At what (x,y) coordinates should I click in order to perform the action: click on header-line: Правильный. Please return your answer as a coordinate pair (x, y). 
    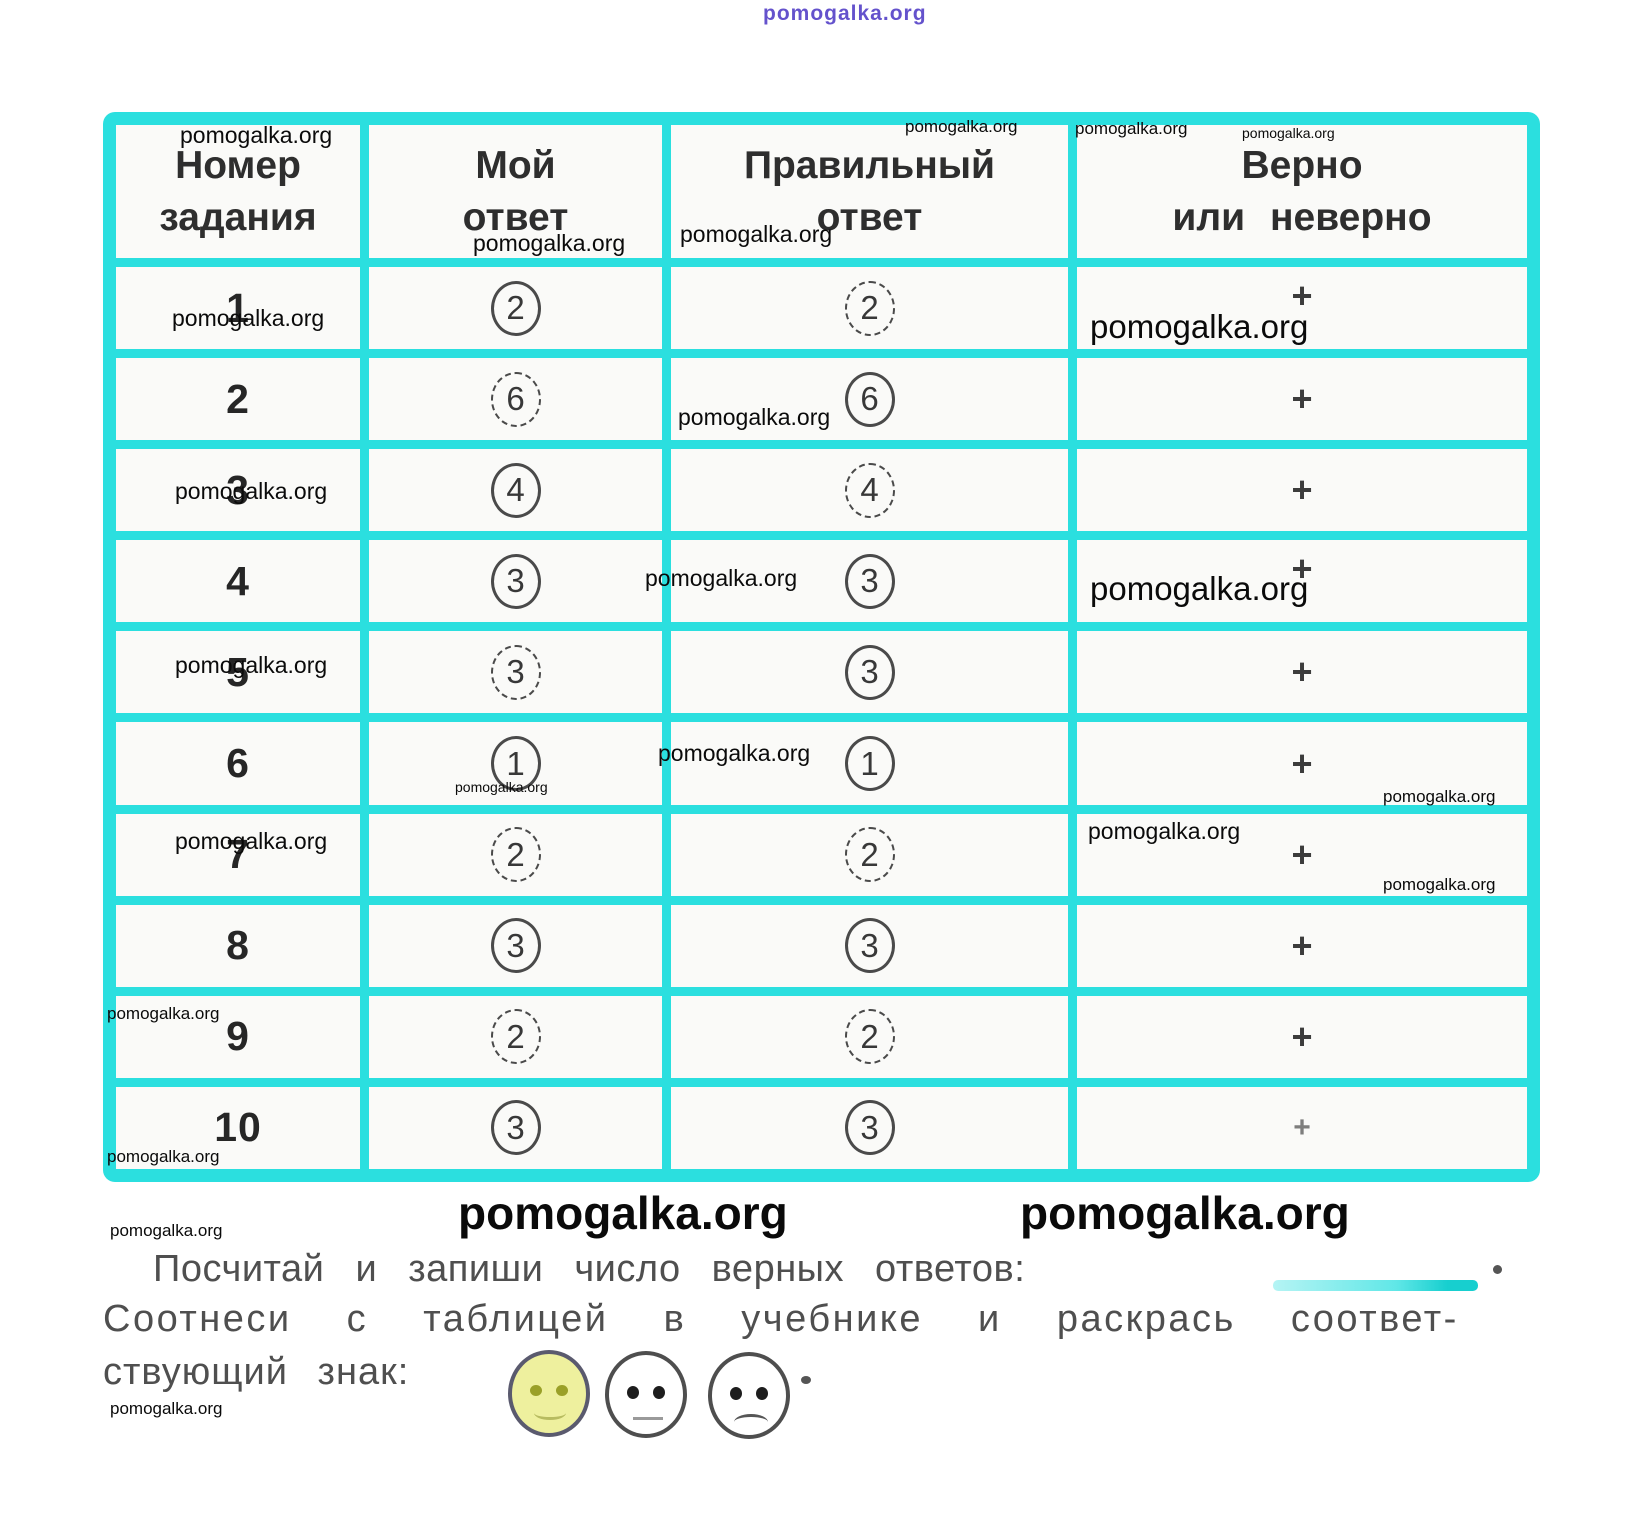
    Looking at the image, I should click on (869, 165).